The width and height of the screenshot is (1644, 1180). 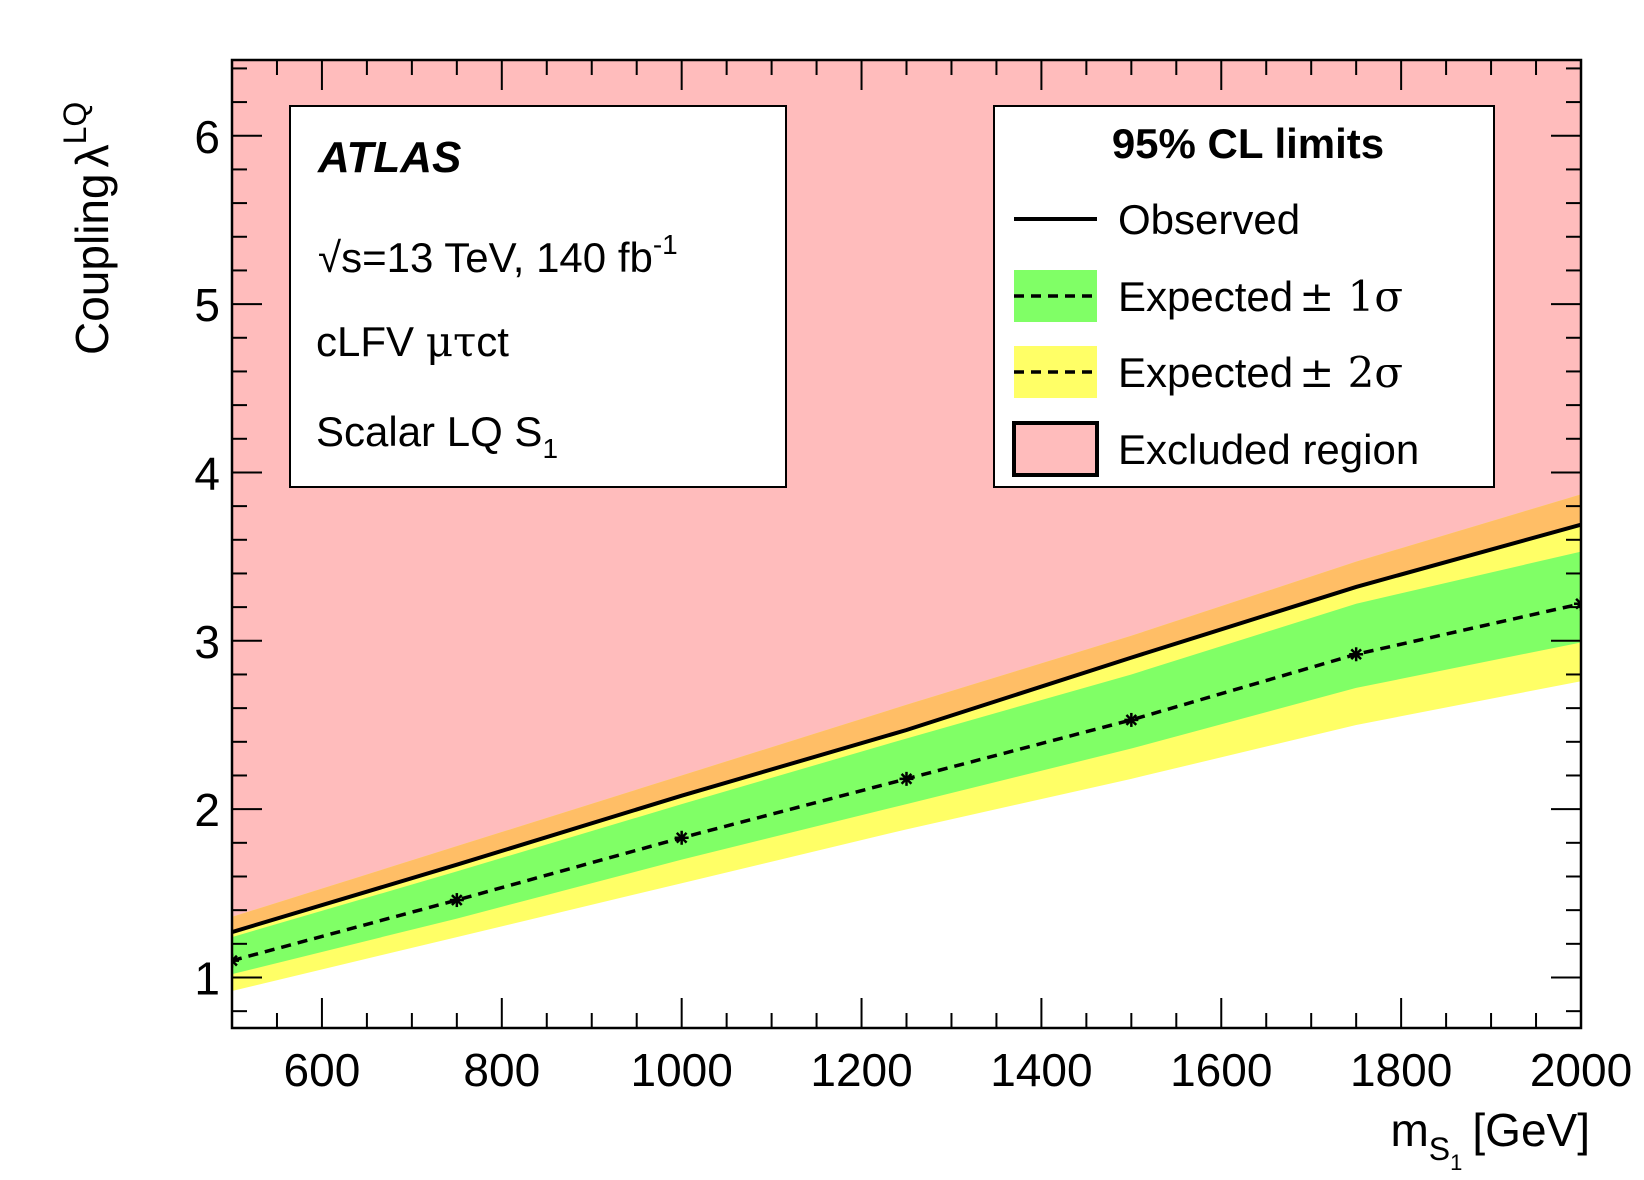 I want to click on y-tick-label: 1, so click(x=207, y=978).